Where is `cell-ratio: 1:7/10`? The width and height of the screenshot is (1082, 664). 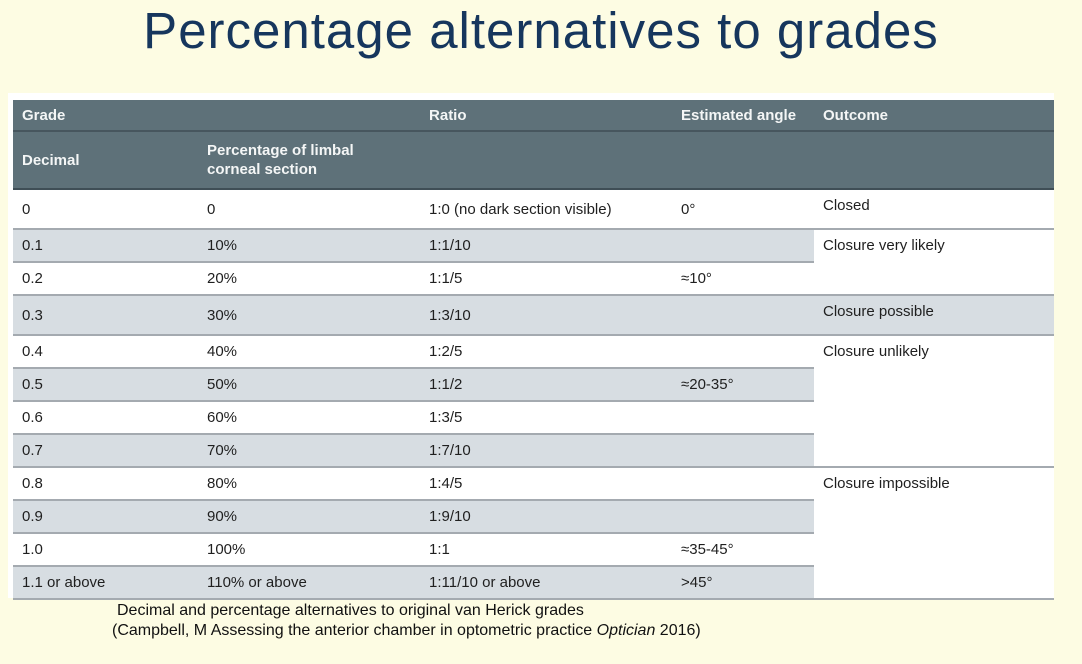
cell-ratio: 1:7/10 is located at coordinates (546, 451).